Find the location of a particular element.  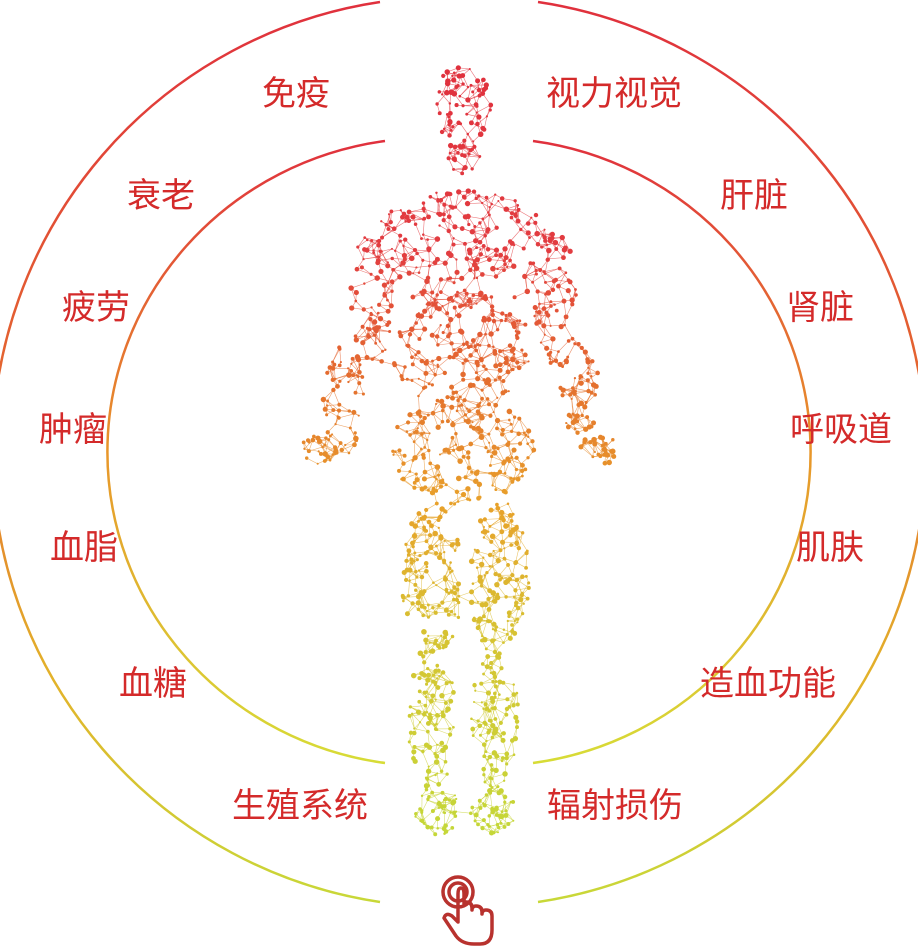

right-label-5: 造血功能 is located at coordinates (768, 684).